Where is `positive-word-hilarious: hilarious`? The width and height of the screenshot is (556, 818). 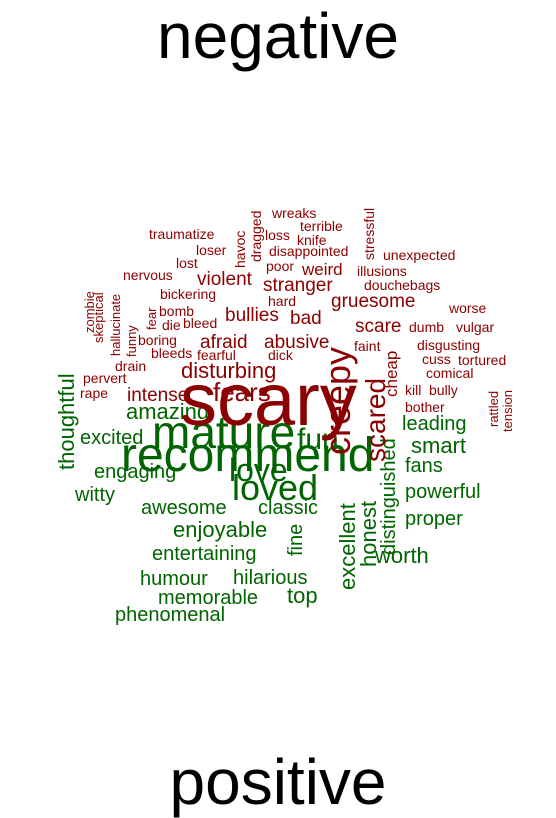 positive-word-hilarious: hilarious is located at coordinates (270, 578).